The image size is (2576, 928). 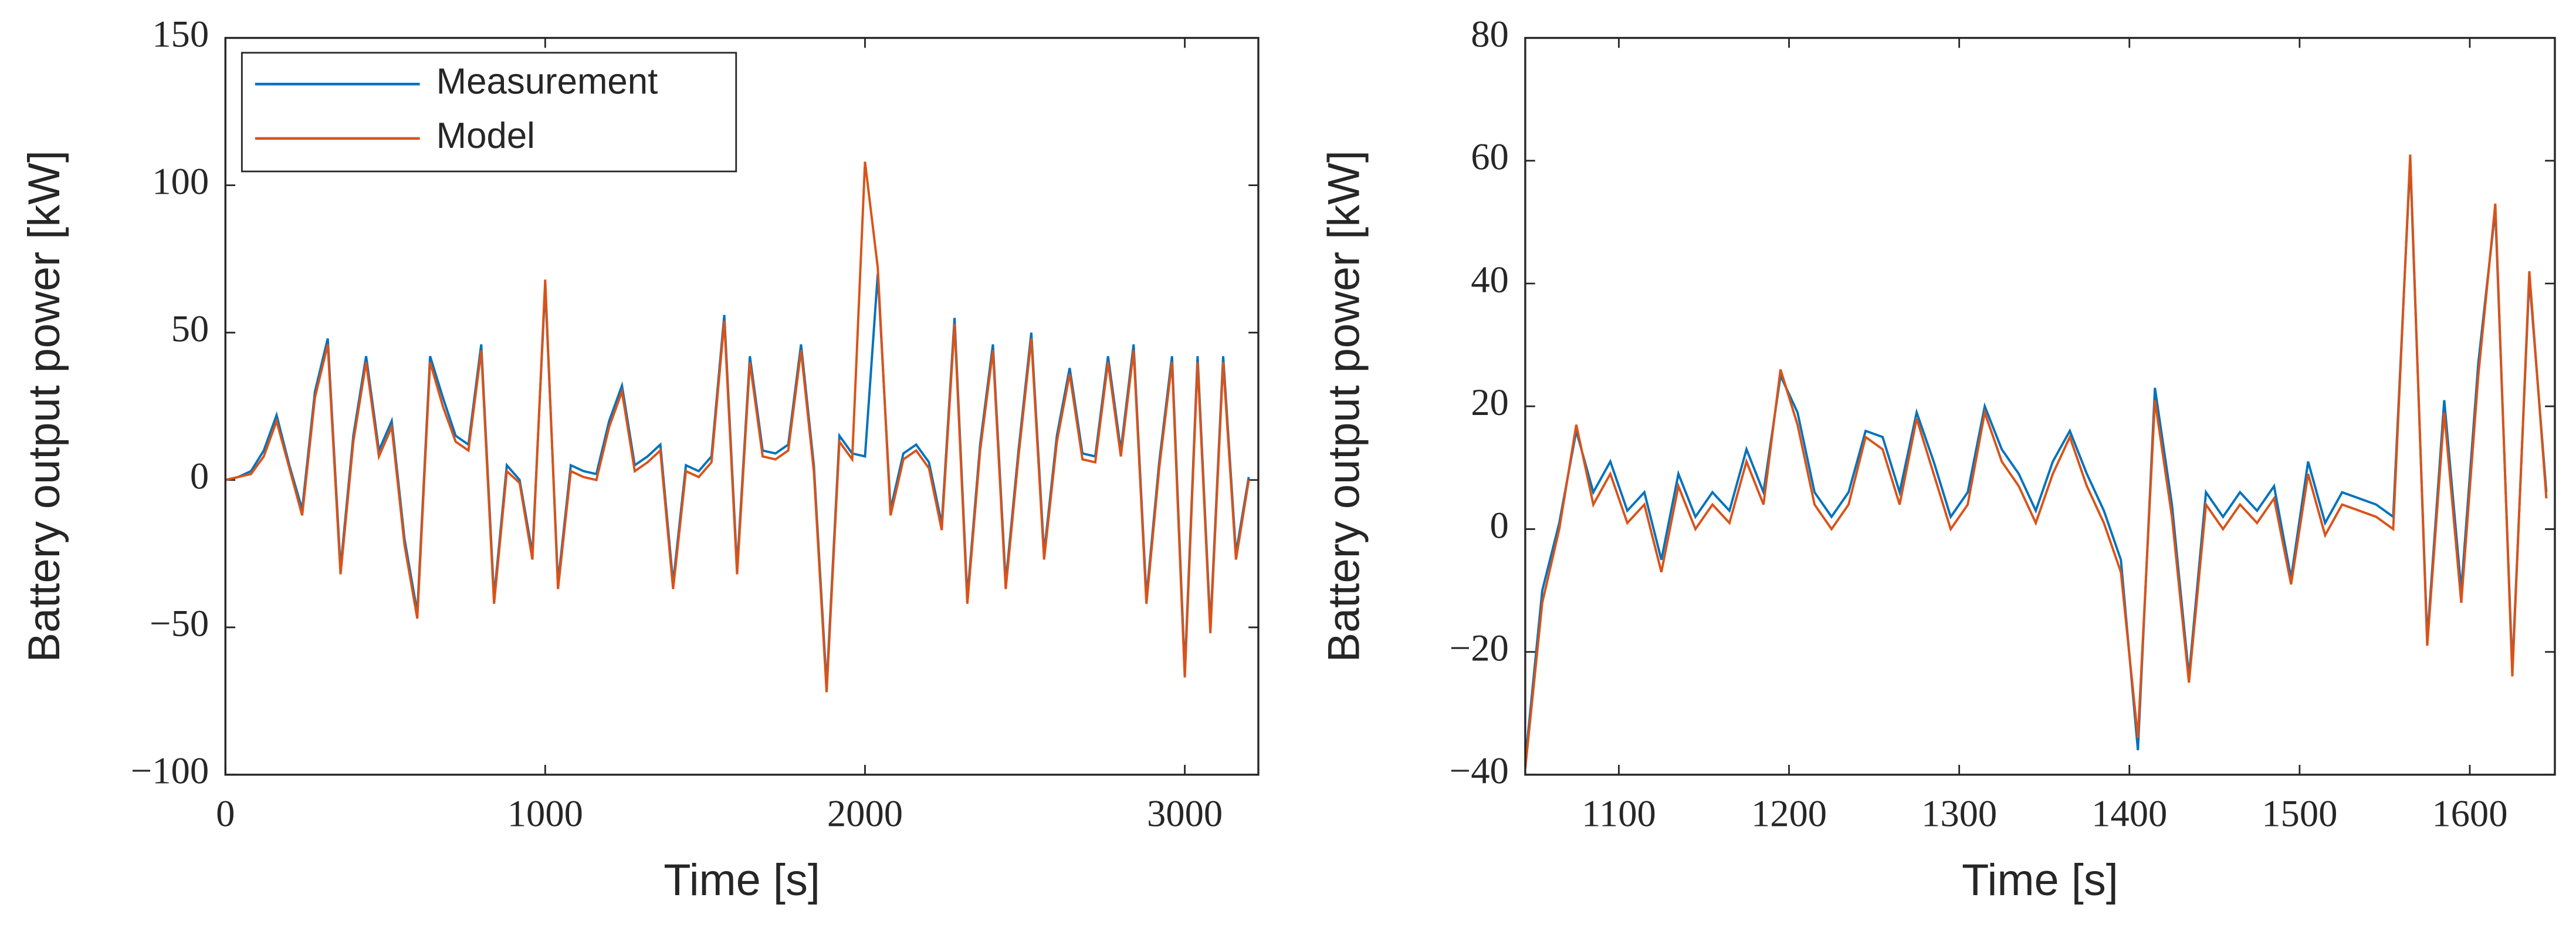 I want to click on y-tick-label: −100, so click(x=170, y=771).